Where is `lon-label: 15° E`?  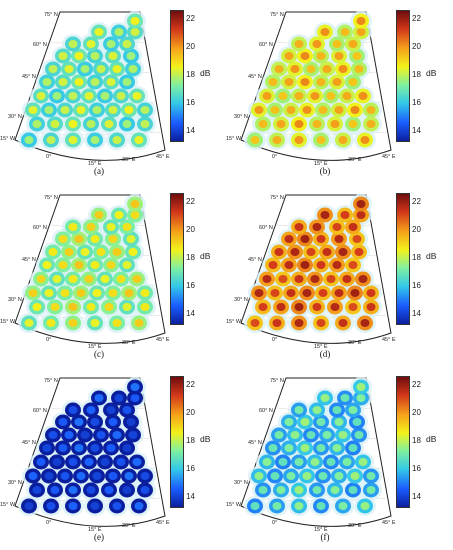 lon-label: 15° E is located at coordinates (95, 530).